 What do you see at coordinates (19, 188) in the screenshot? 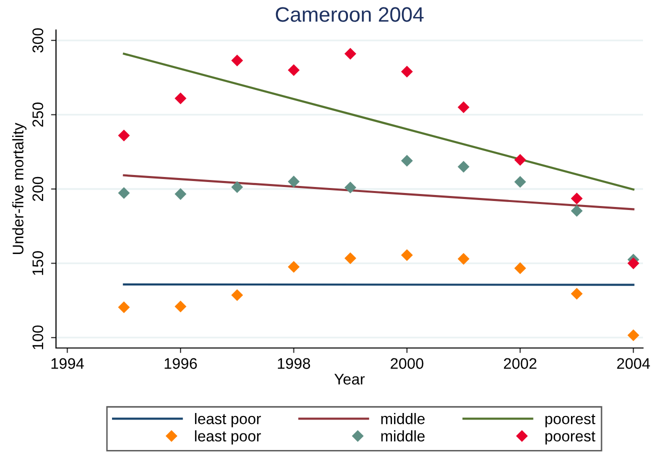
I see `y-axis-title: Under-five mortality` at bounding box center [19, 188].